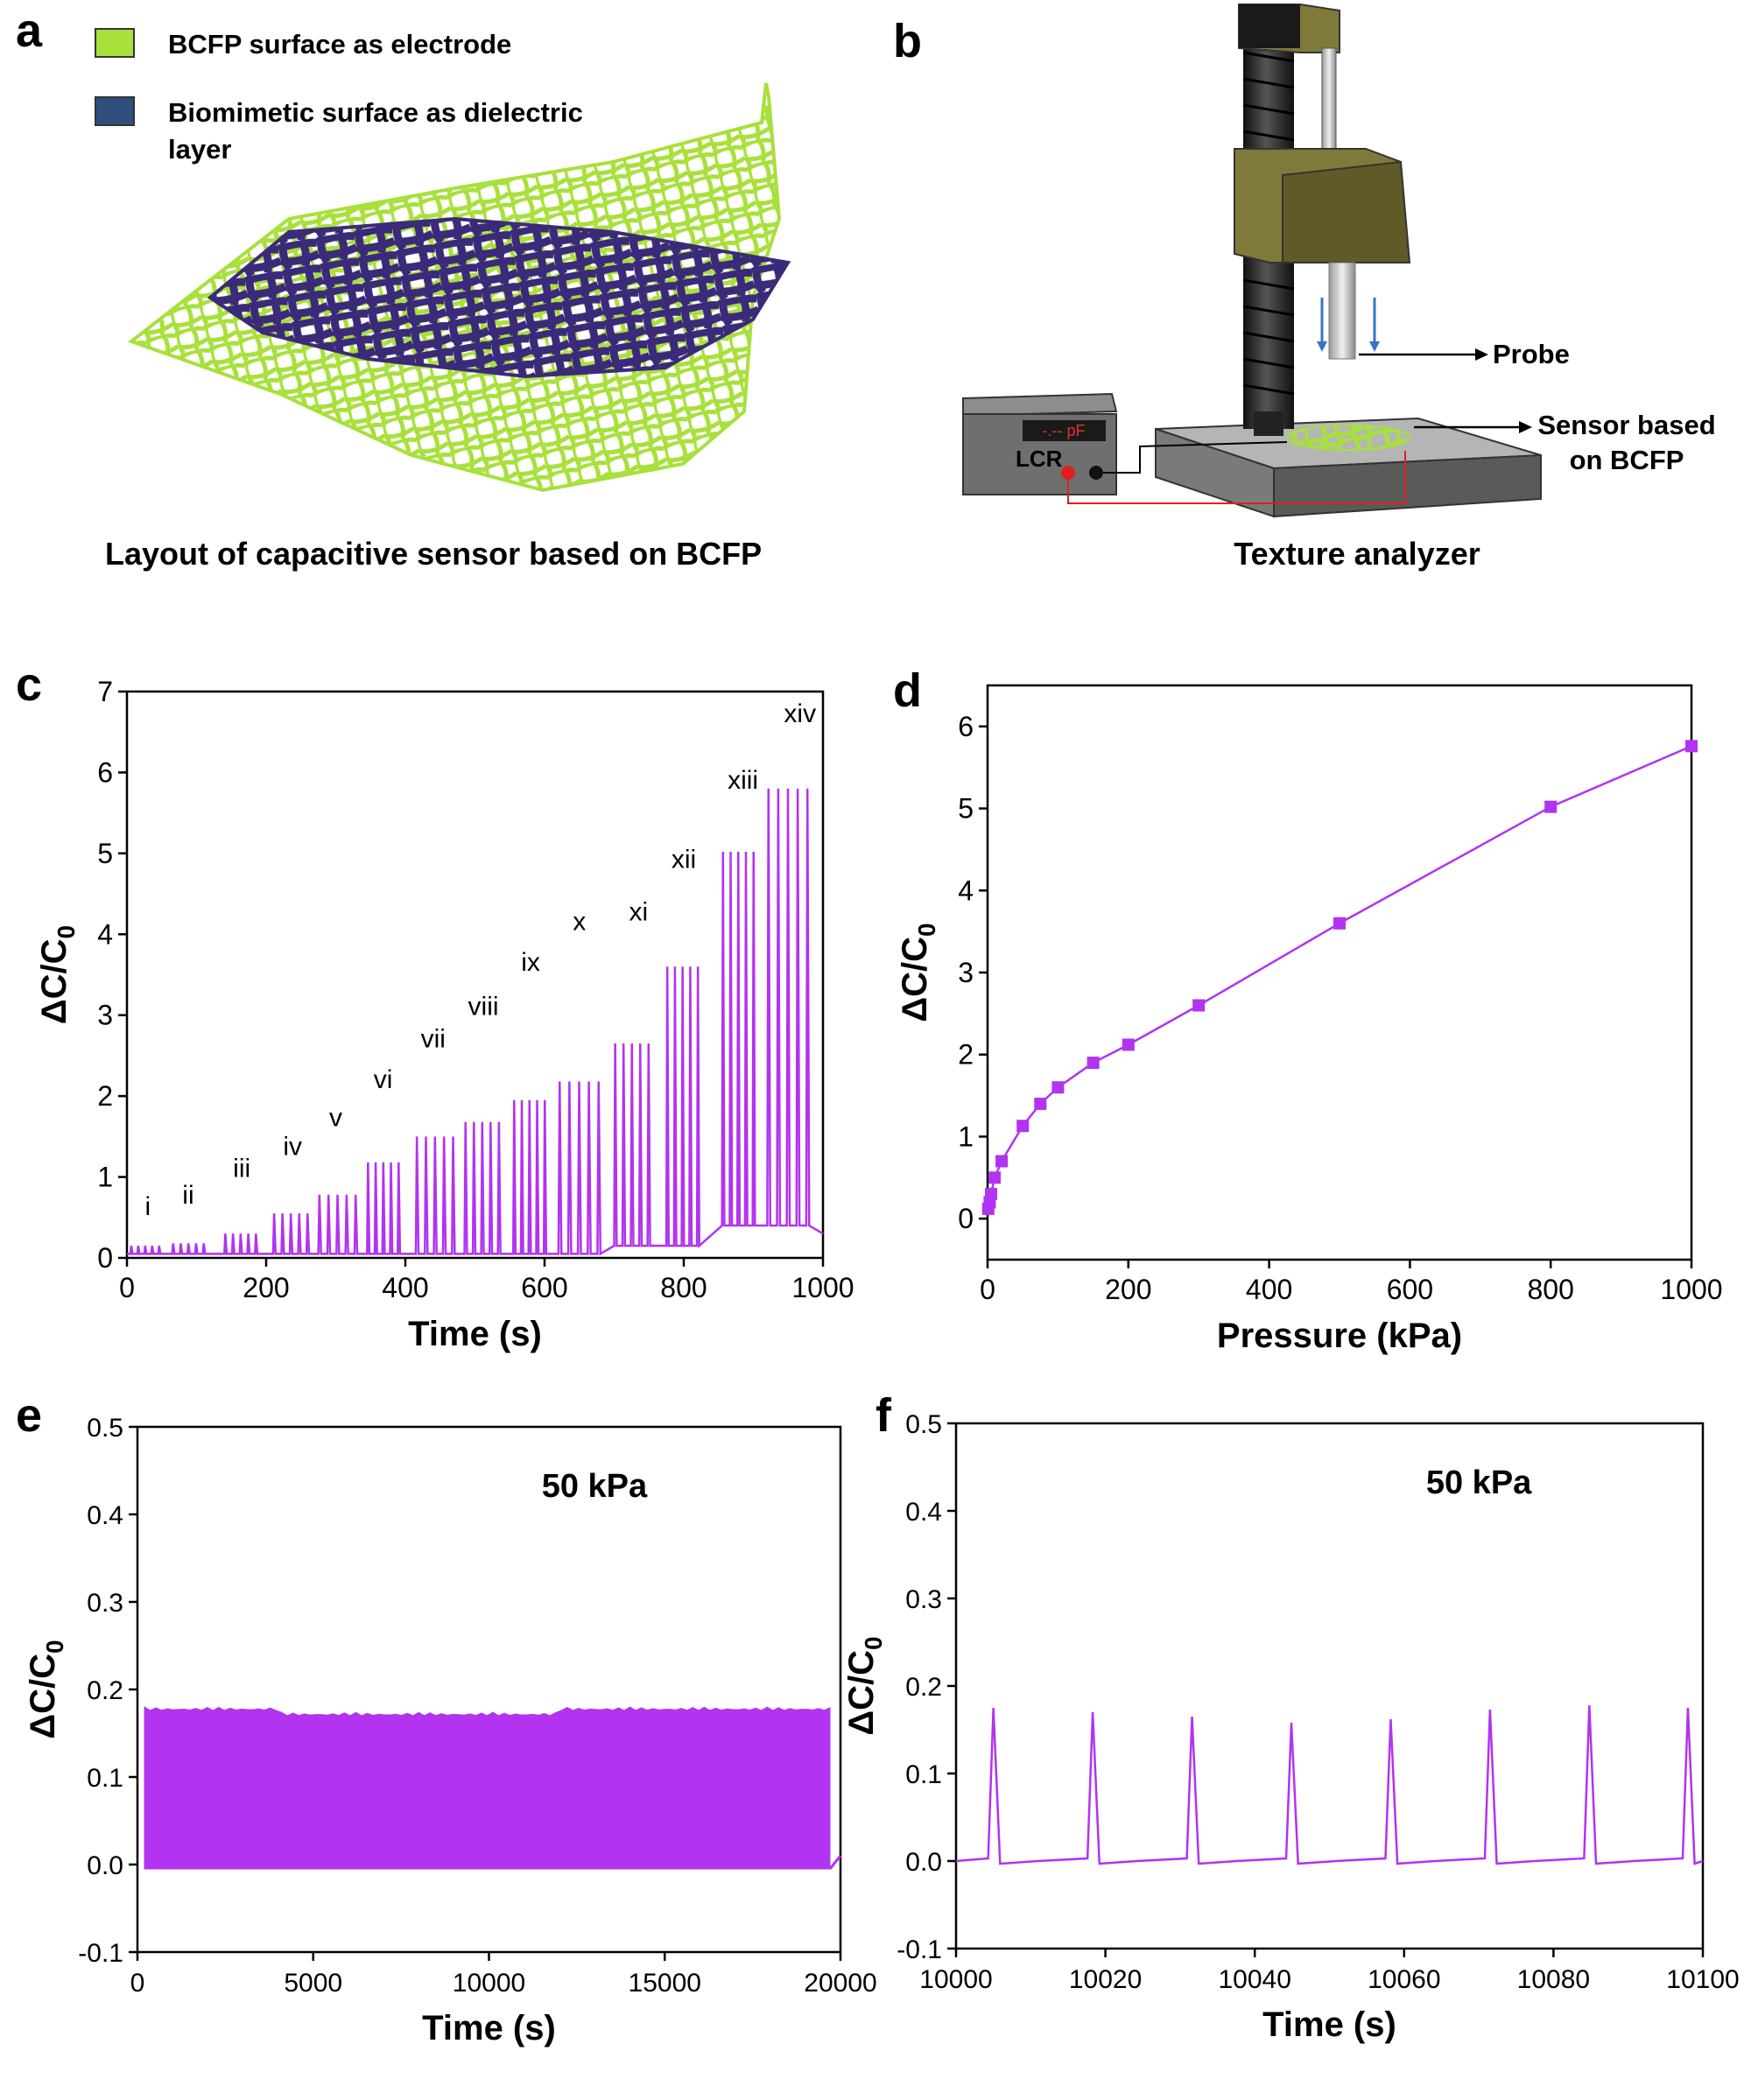 The image size is (1751, 2100). I want to click on stage-label: x, so click(579, 922).